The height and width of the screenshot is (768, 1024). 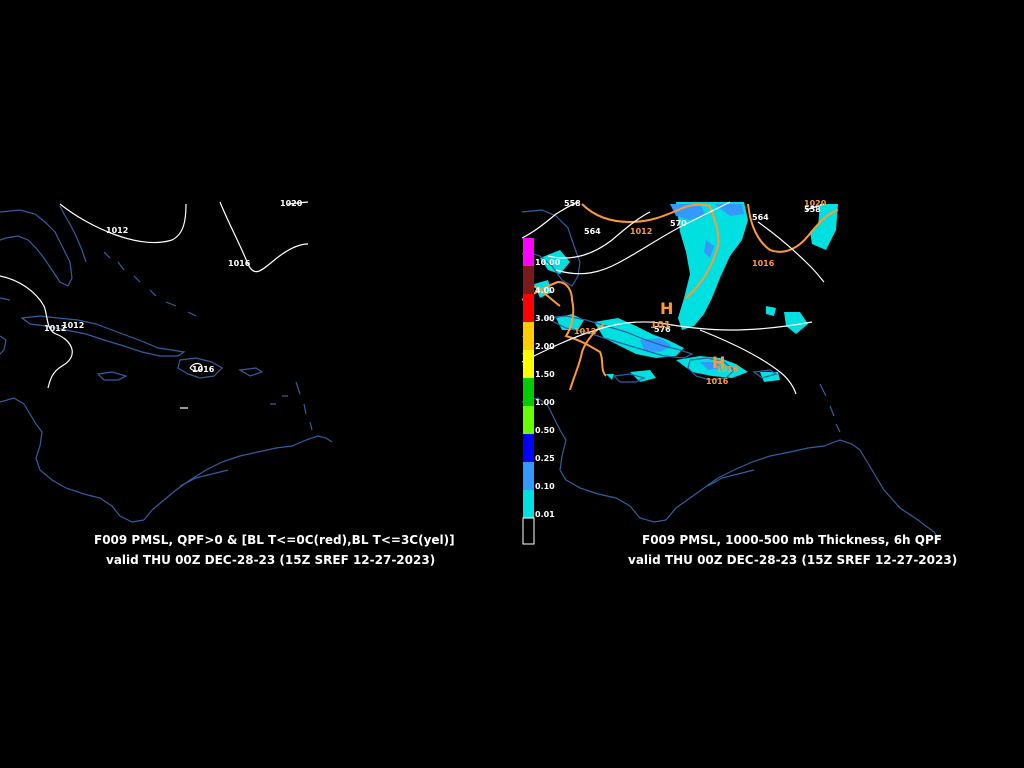 I want to click on thickness-label: 570, so click(x=678, y=223).